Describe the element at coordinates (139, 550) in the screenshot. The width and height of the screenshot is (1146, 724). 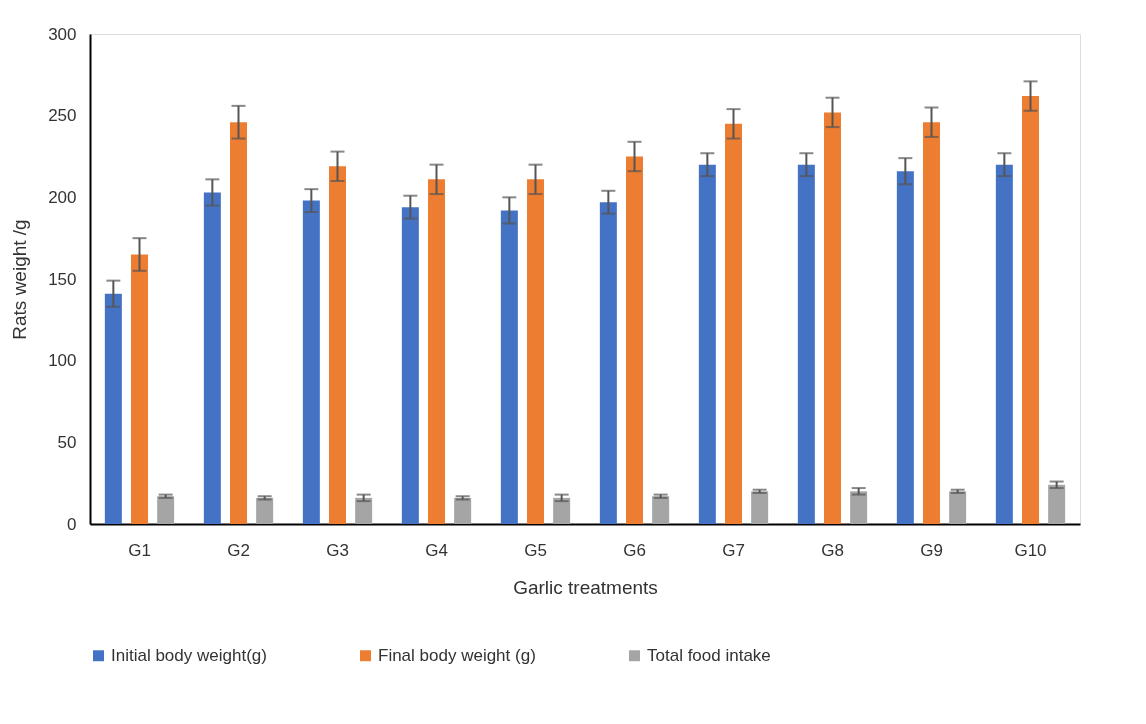
I see `x-tick-label: G1` at that location.